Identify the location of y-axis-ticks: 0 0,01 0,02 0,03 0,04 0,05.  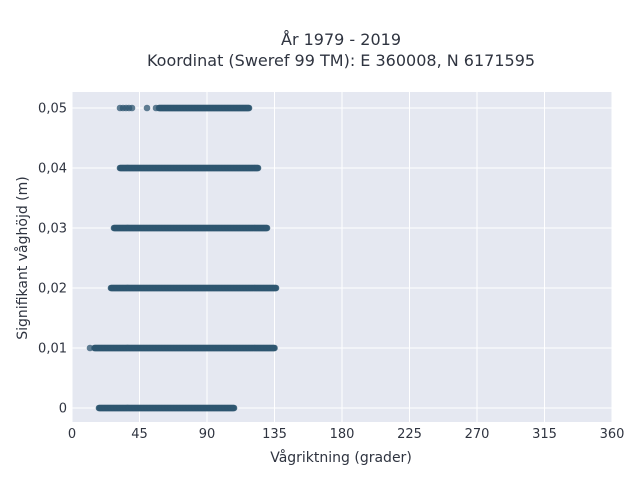
(52, 259).